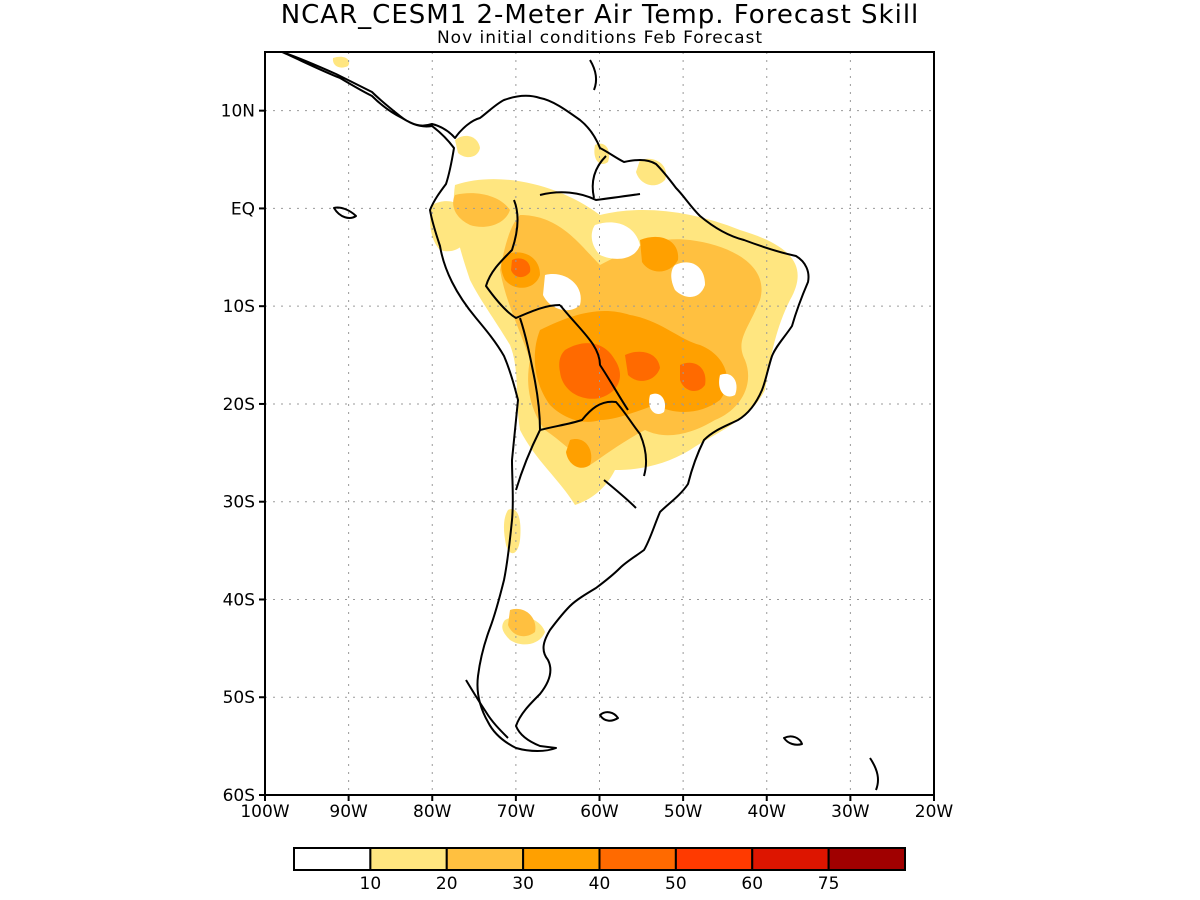 The image size is (1200, 900). I want to click on lat-tick-label: 30S, so click(239, 503).